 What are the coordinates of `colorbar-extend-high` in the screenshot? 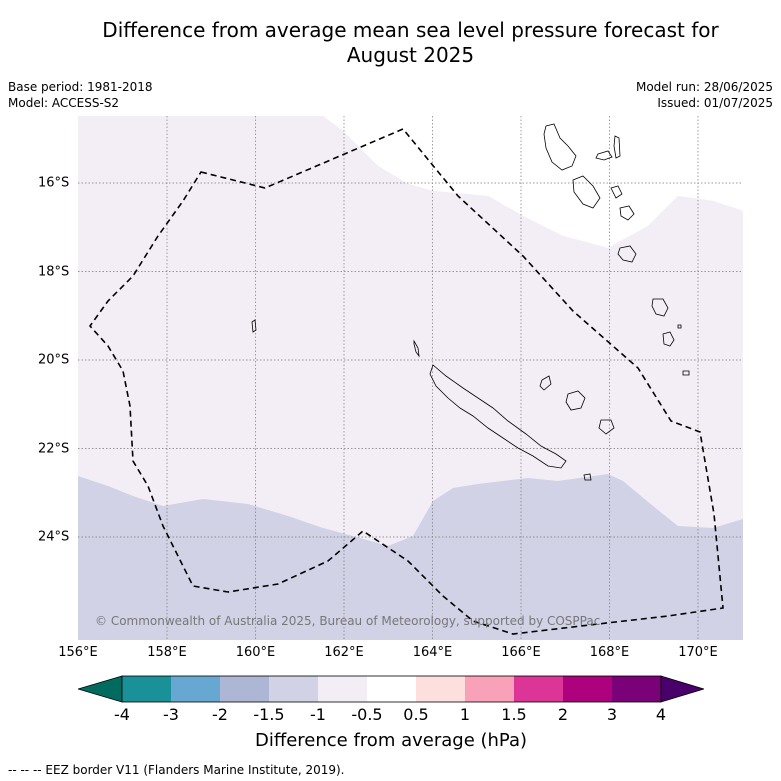 It's located at (682, 689).